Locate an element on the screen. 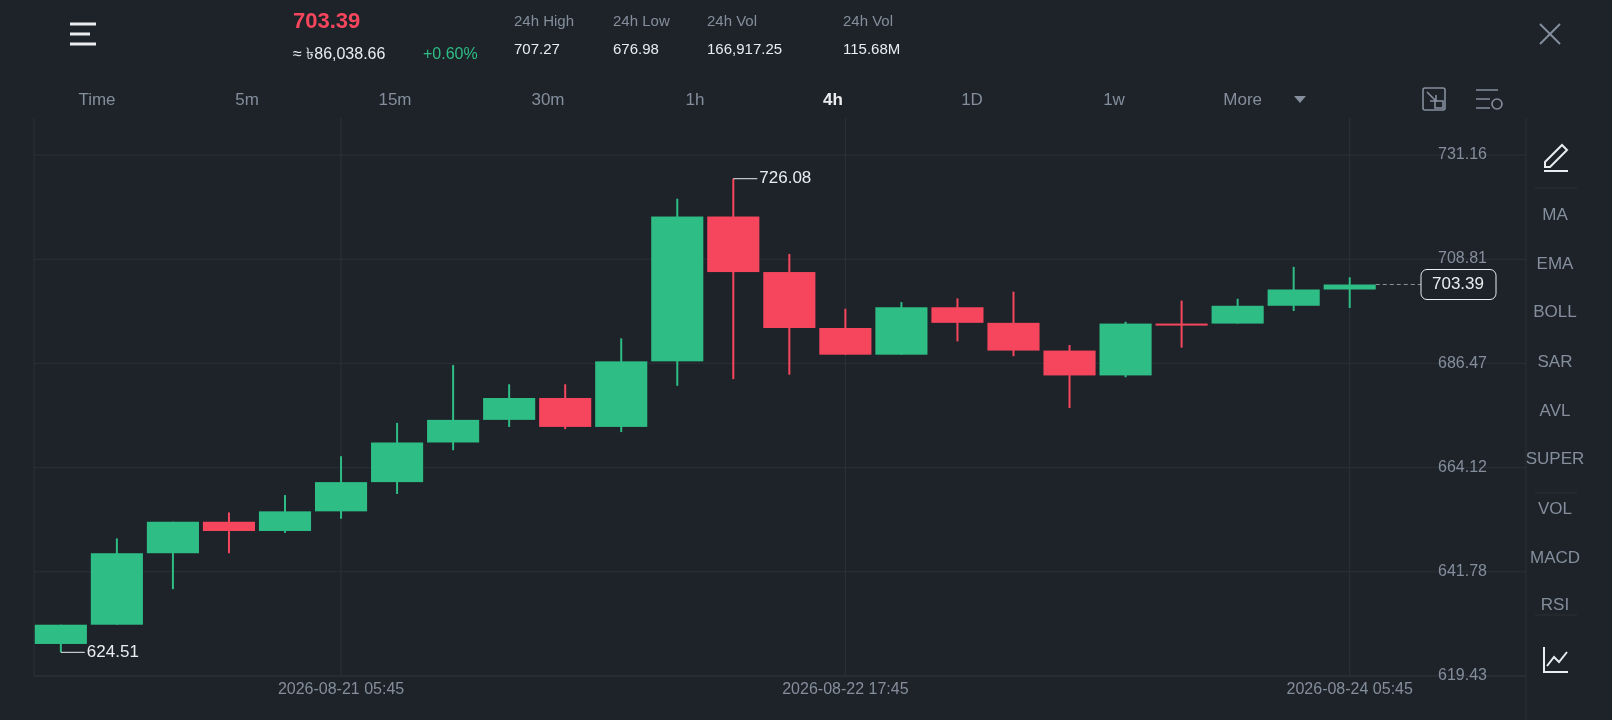  annotation: 624.51 is located at coordinates (112, 651).